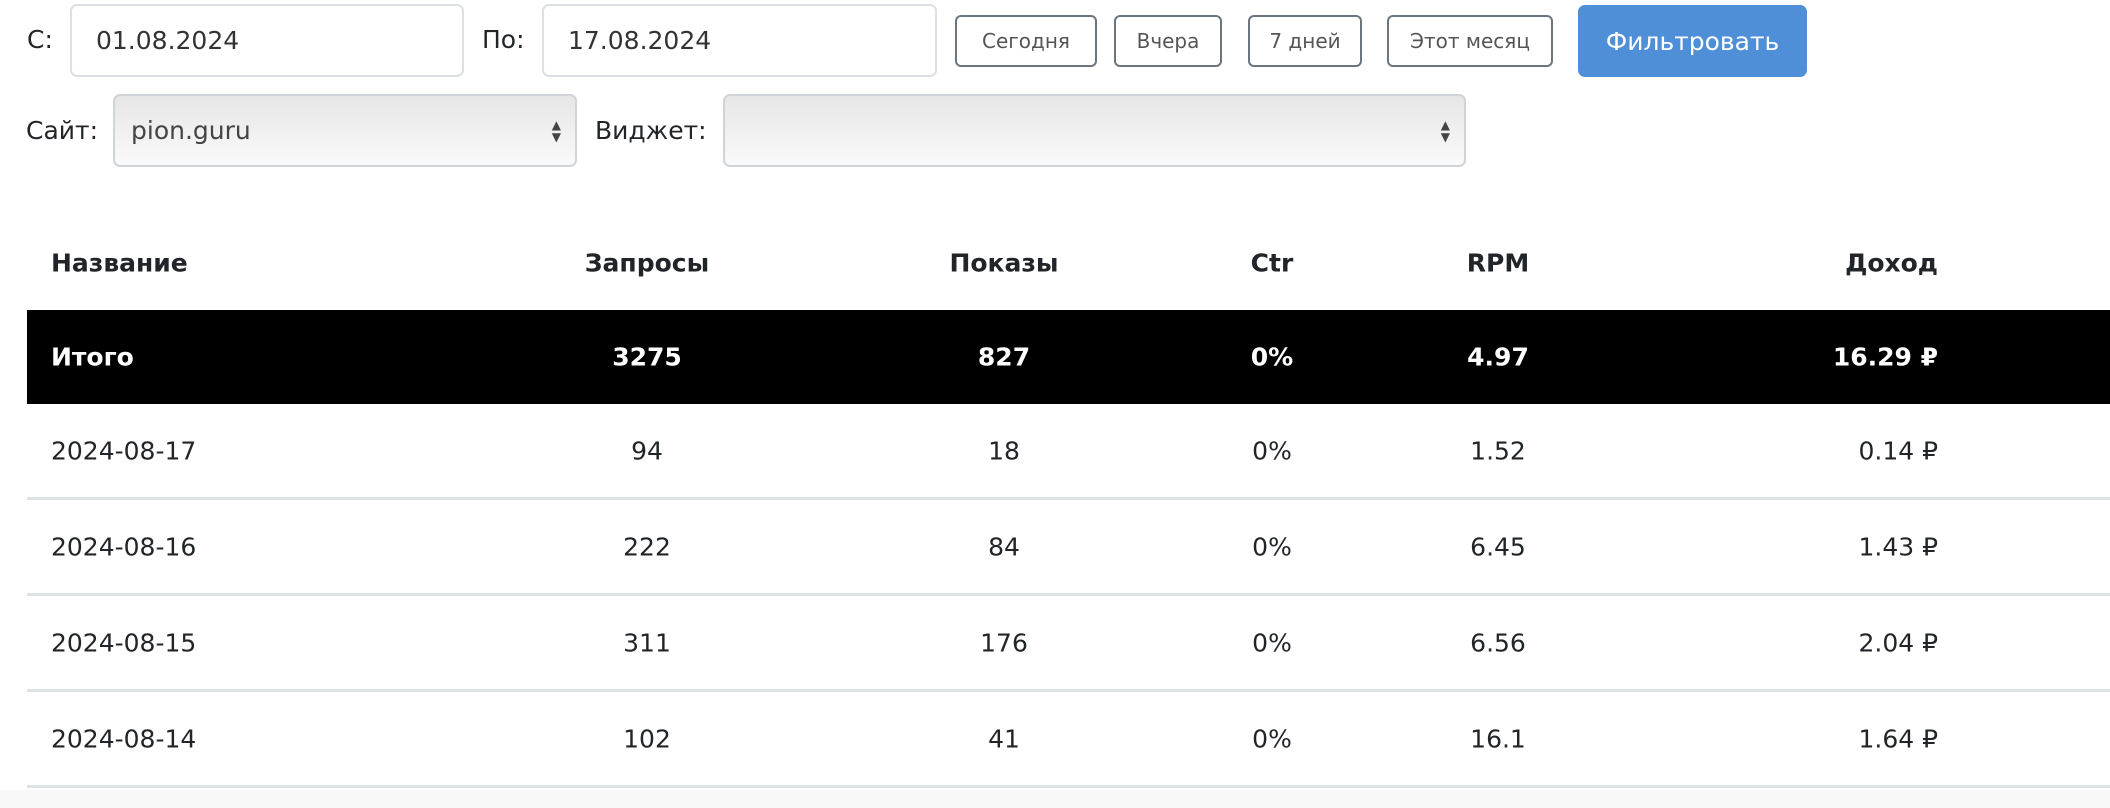 The height and width of the screenshot is (808, 2110). I want to click on to-date-input: 17.08.2024, so click(739, 40).